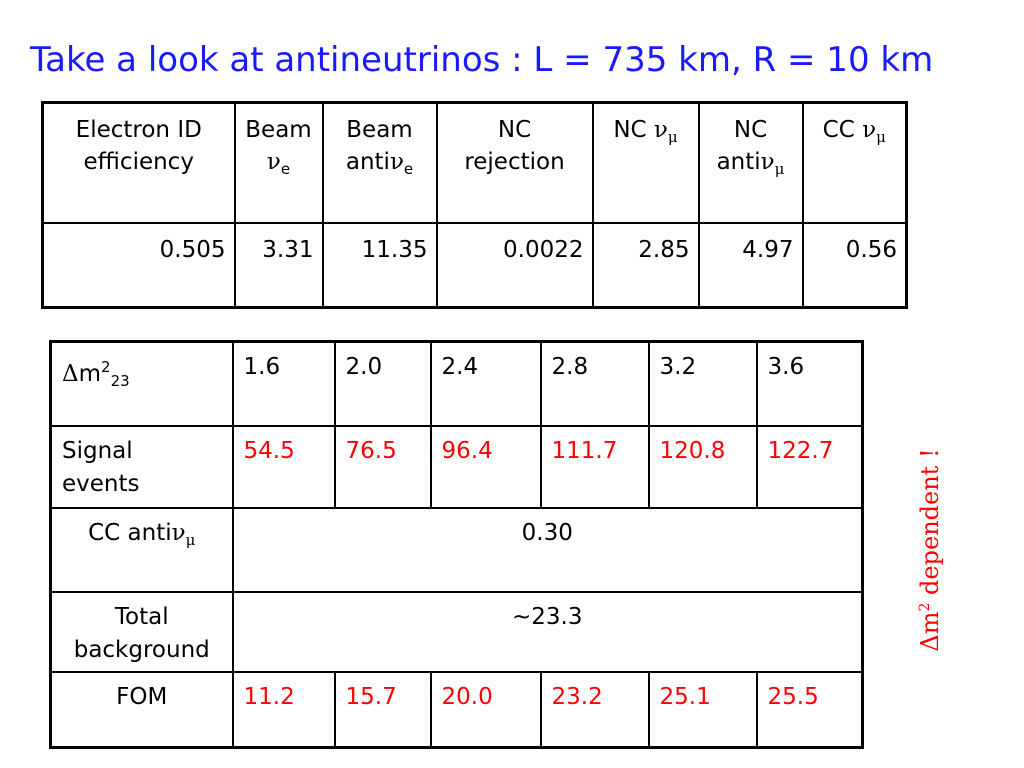 This screenshot has height=768, width=1024. What do you see at coordinates (379, 265) in the screenshot?
I see `value-beam-antinue: 11.35` at bounding box center [379, 265].